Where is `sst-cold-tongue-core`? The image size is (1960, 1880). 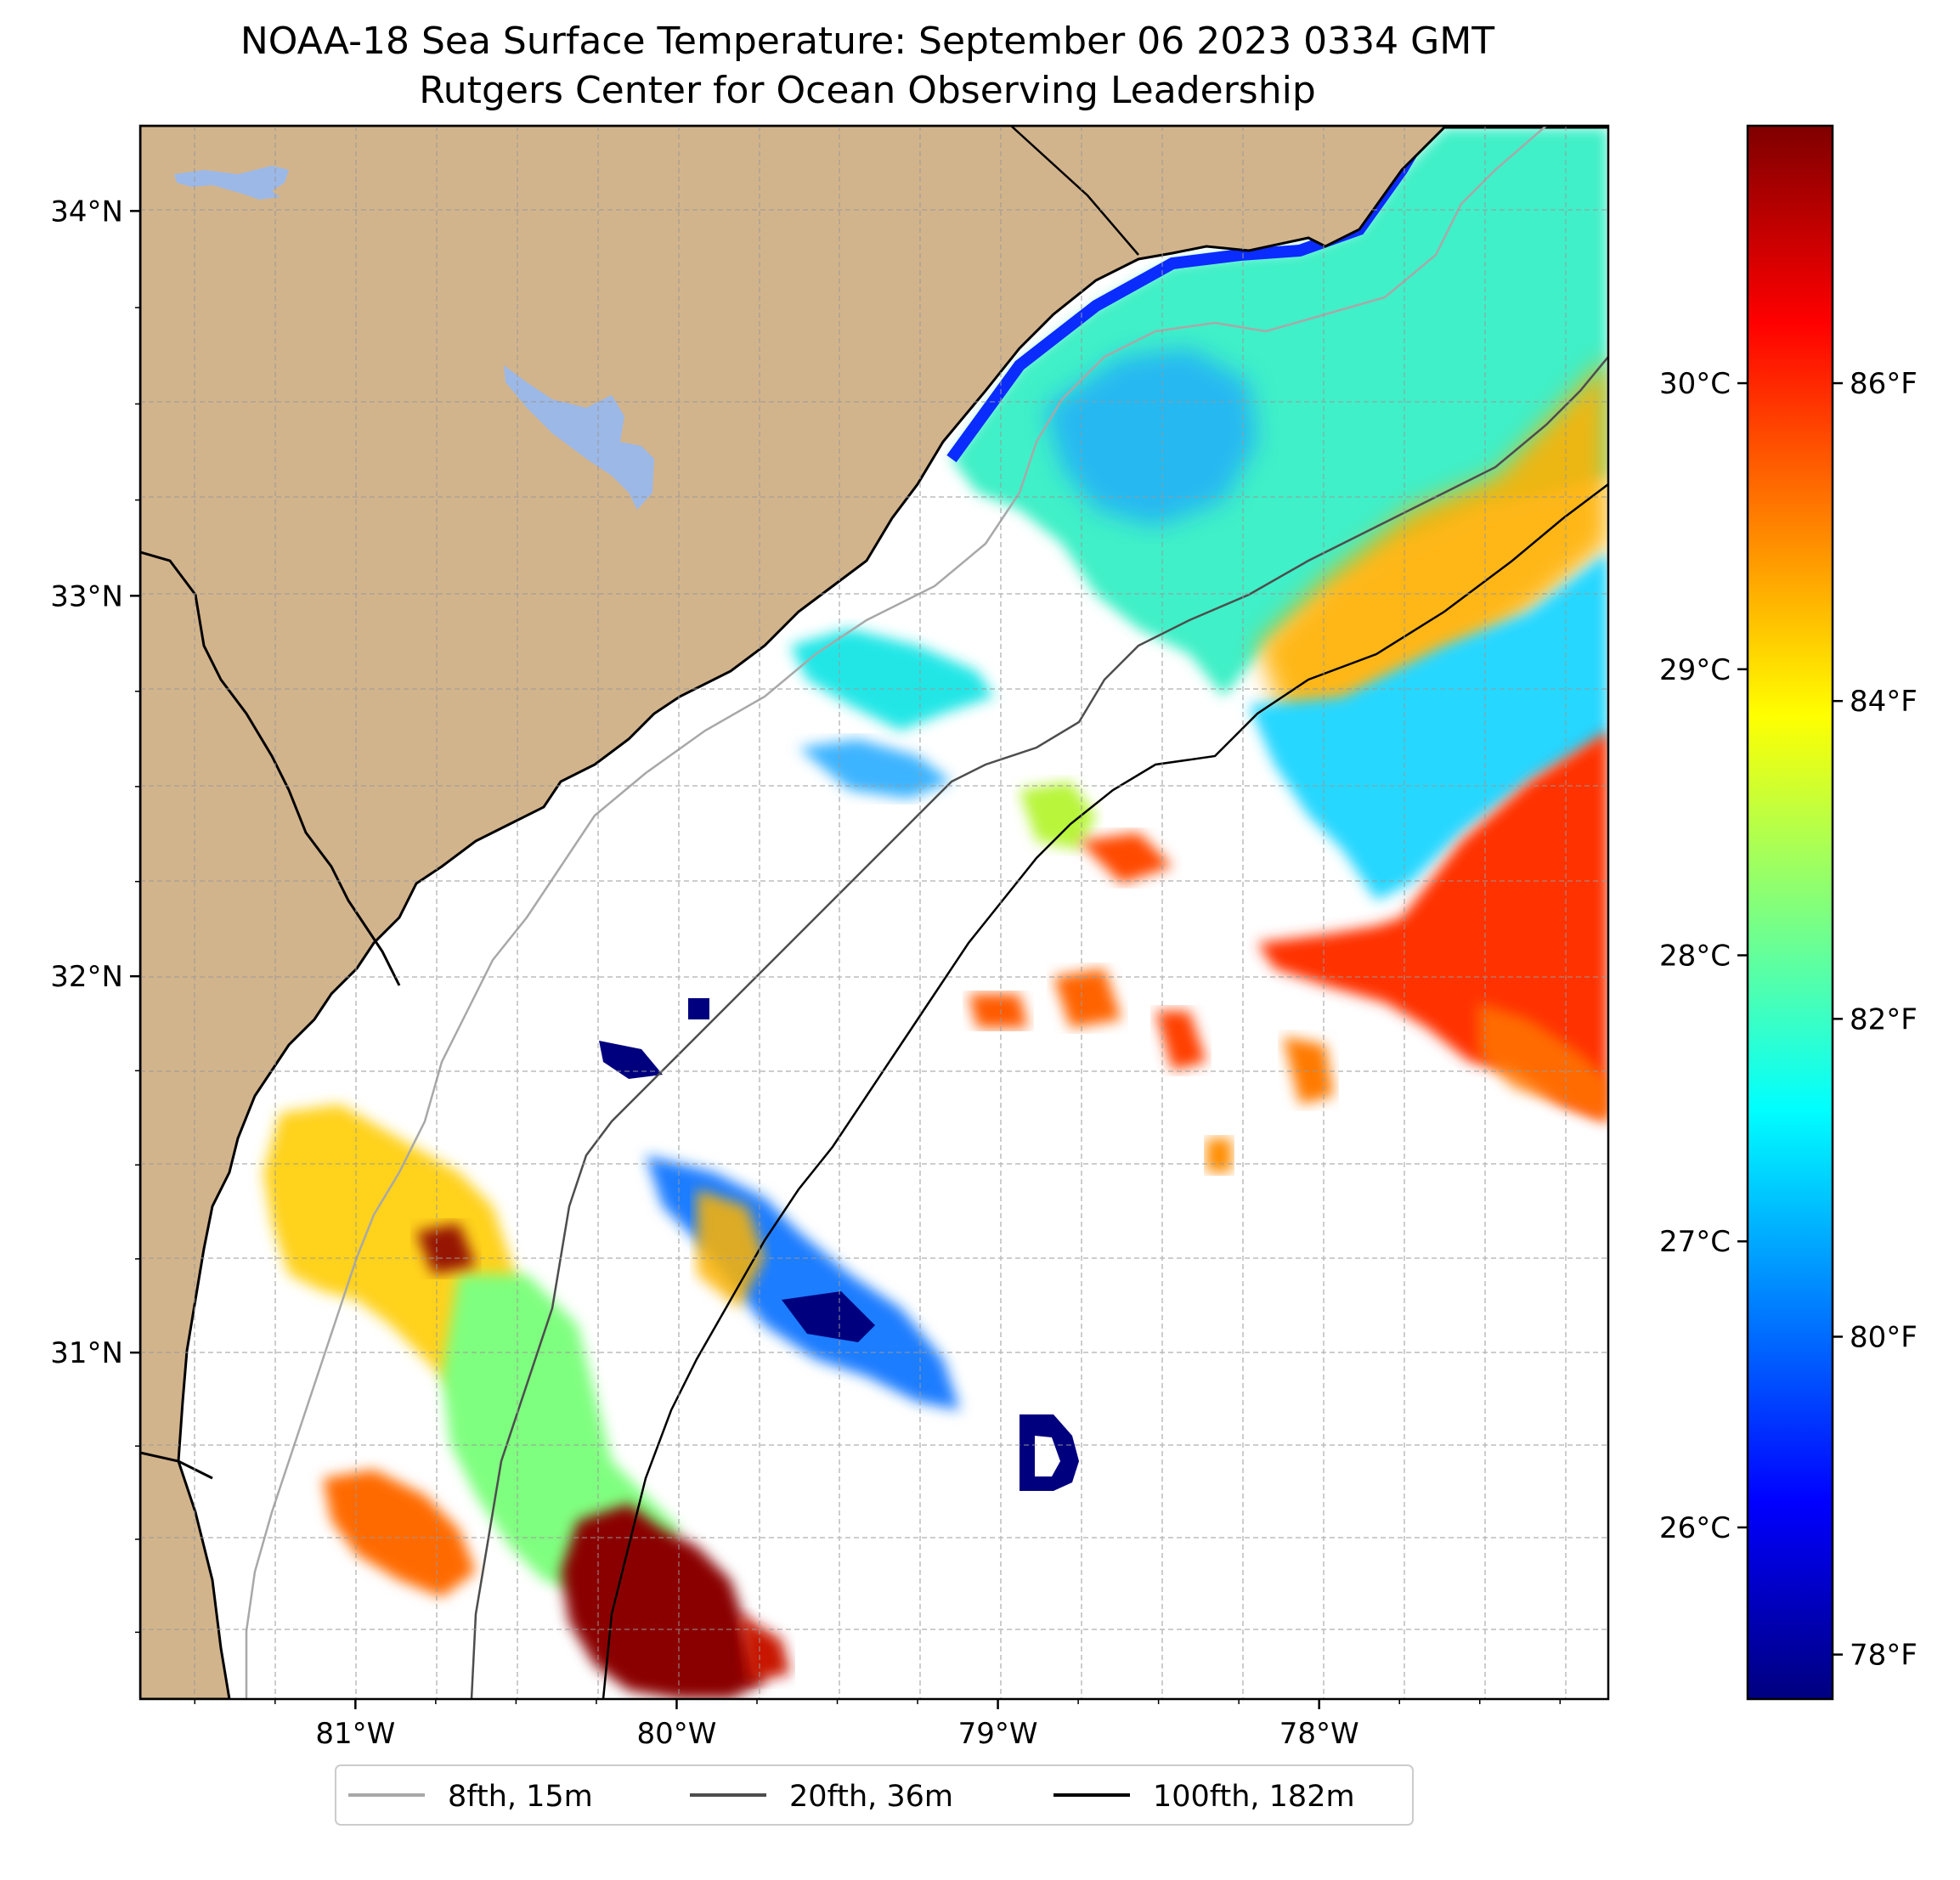
sst-cold-tongue-core is located at coordinates (829, 1317).